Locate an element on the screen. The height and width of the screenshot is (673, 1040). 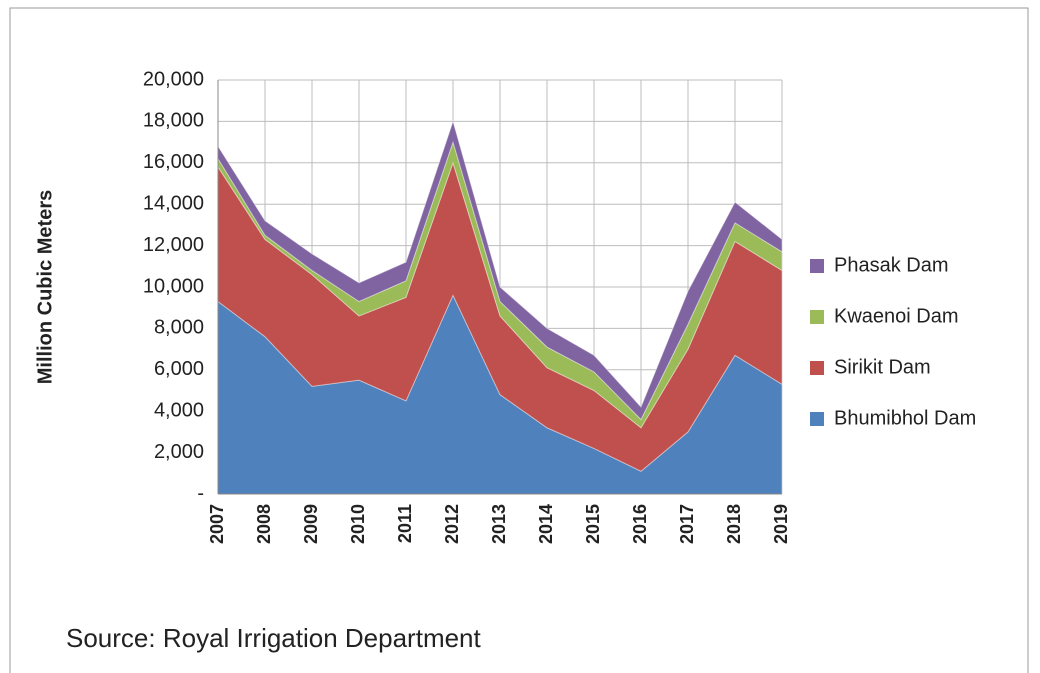
x-tick-label: 2019 is located at coordinates (781, 524).